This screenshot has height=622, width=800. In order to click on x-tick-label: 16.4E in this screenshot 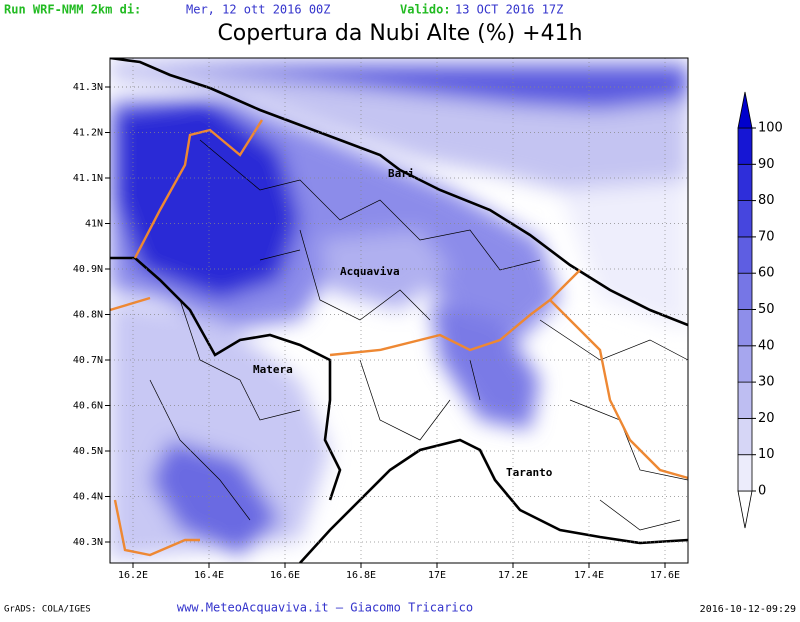, I will do `click(209, 575)`.